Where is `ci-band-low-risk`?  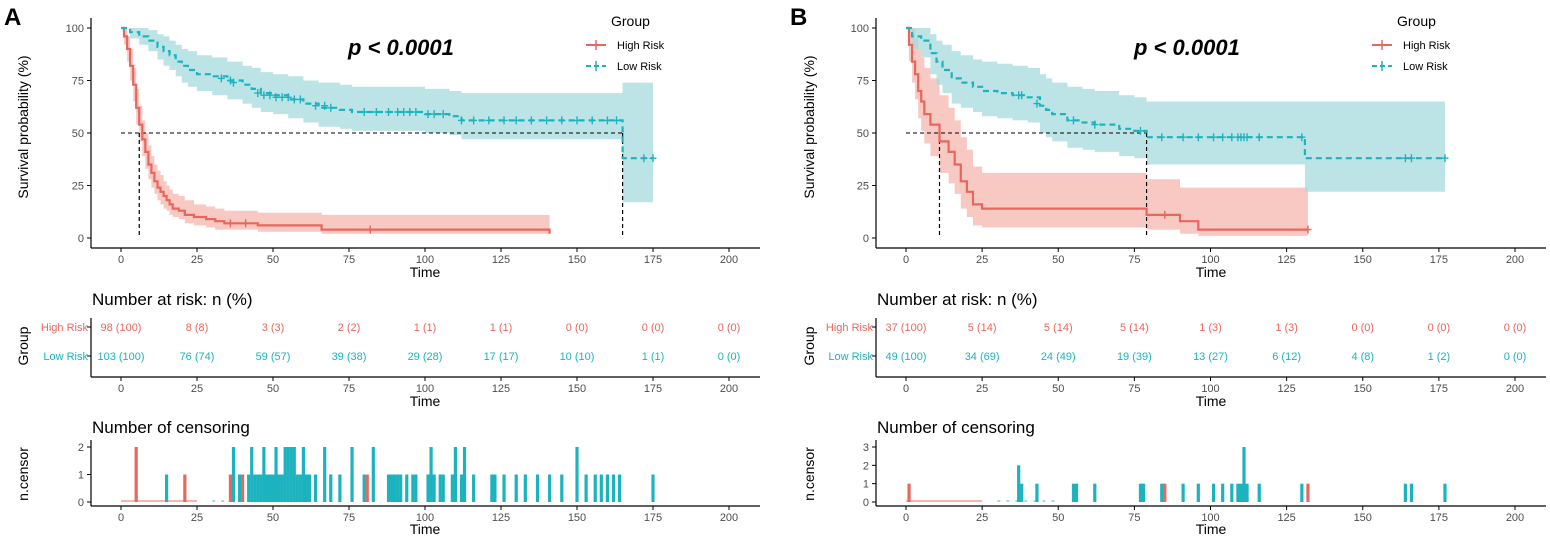
ci-band-low-risk is located at coordinates (1175, 110).